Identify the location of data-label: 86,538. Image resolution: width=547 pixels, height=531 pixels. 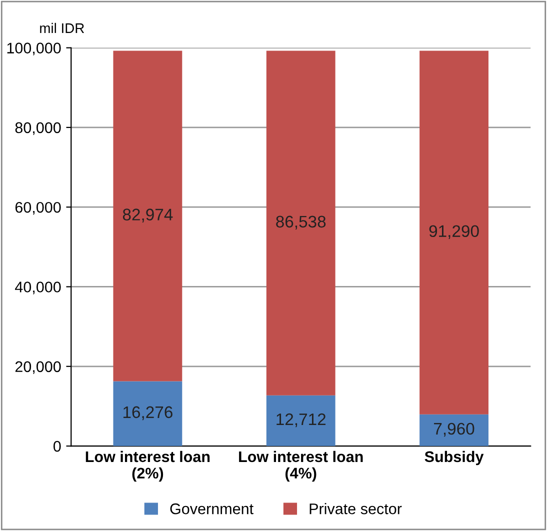
(301, 223).